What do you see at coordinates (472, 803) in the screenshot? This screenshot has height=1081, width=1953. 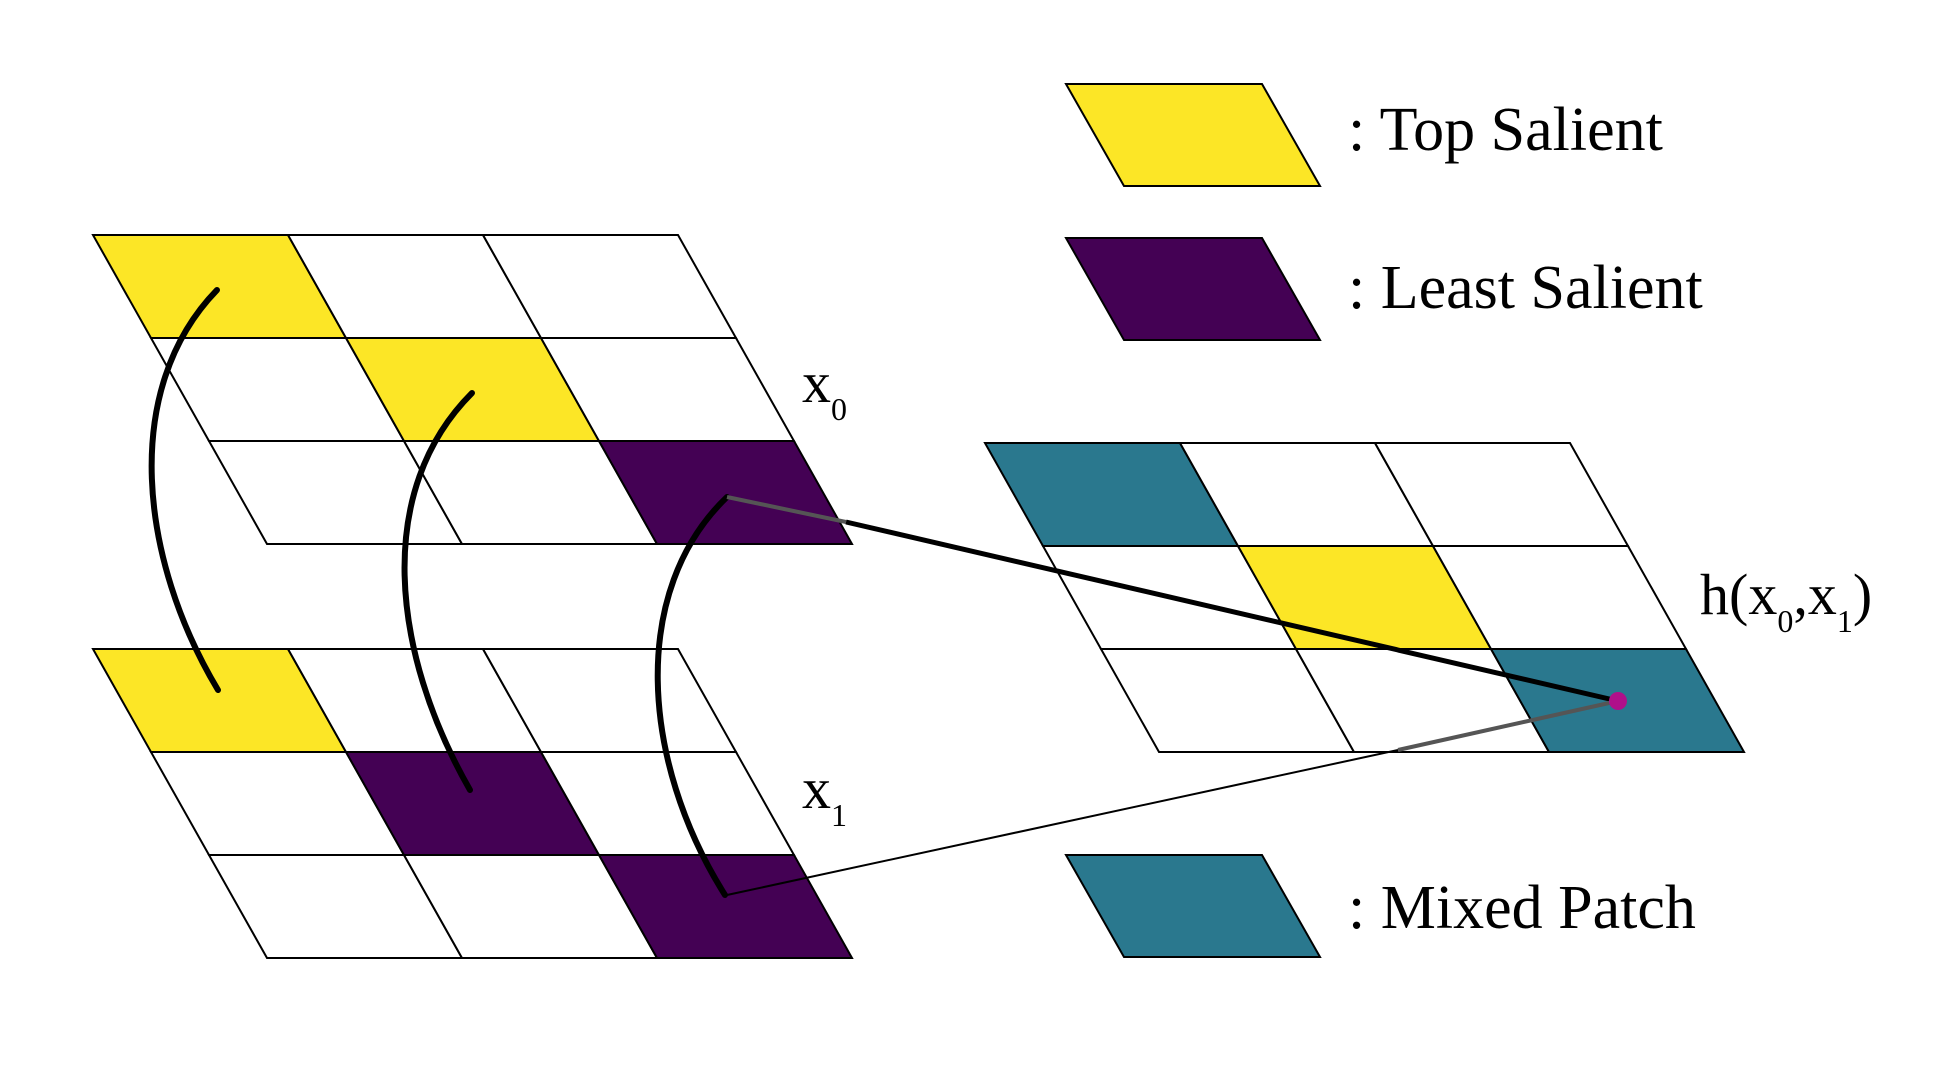 I see `grid-x1` at bounding box center [472, 803].